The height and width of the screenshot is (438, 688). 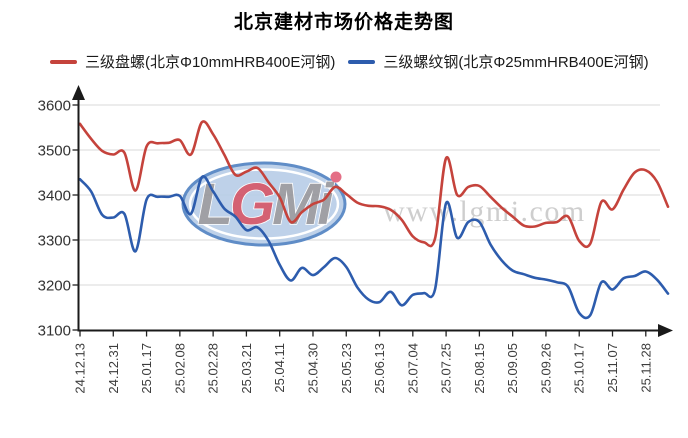 I want to click on legend-item-0: 三级盘螺(北京Φ10mmHRB400E河钢), so click(x=192, y=61).